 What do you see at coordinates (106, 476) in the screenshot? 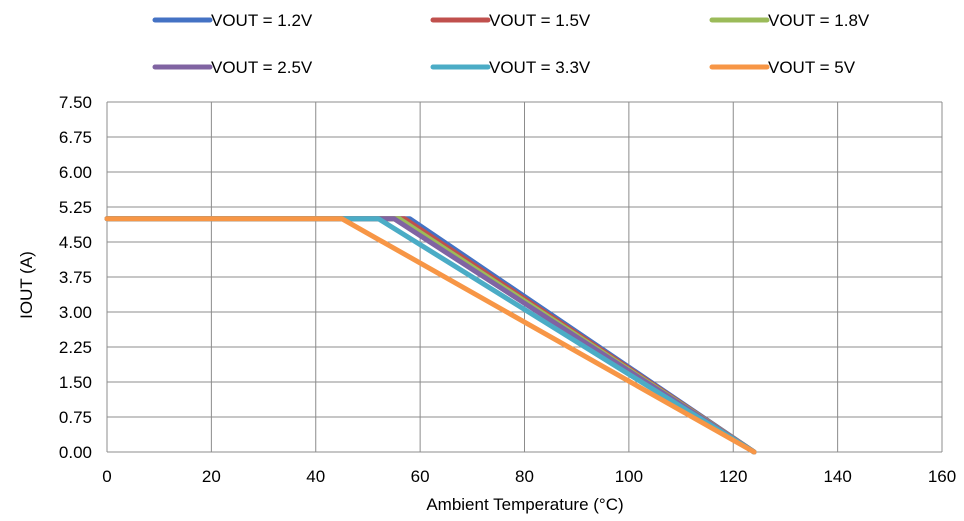
I see `x-tick-label: 0` at bounding box center [106, 476].